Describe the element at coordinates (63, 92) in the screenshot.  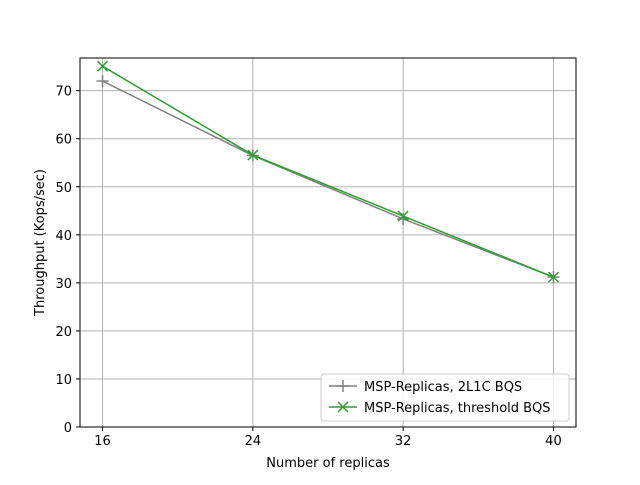
I see `y-tick-label: 70` at that location.